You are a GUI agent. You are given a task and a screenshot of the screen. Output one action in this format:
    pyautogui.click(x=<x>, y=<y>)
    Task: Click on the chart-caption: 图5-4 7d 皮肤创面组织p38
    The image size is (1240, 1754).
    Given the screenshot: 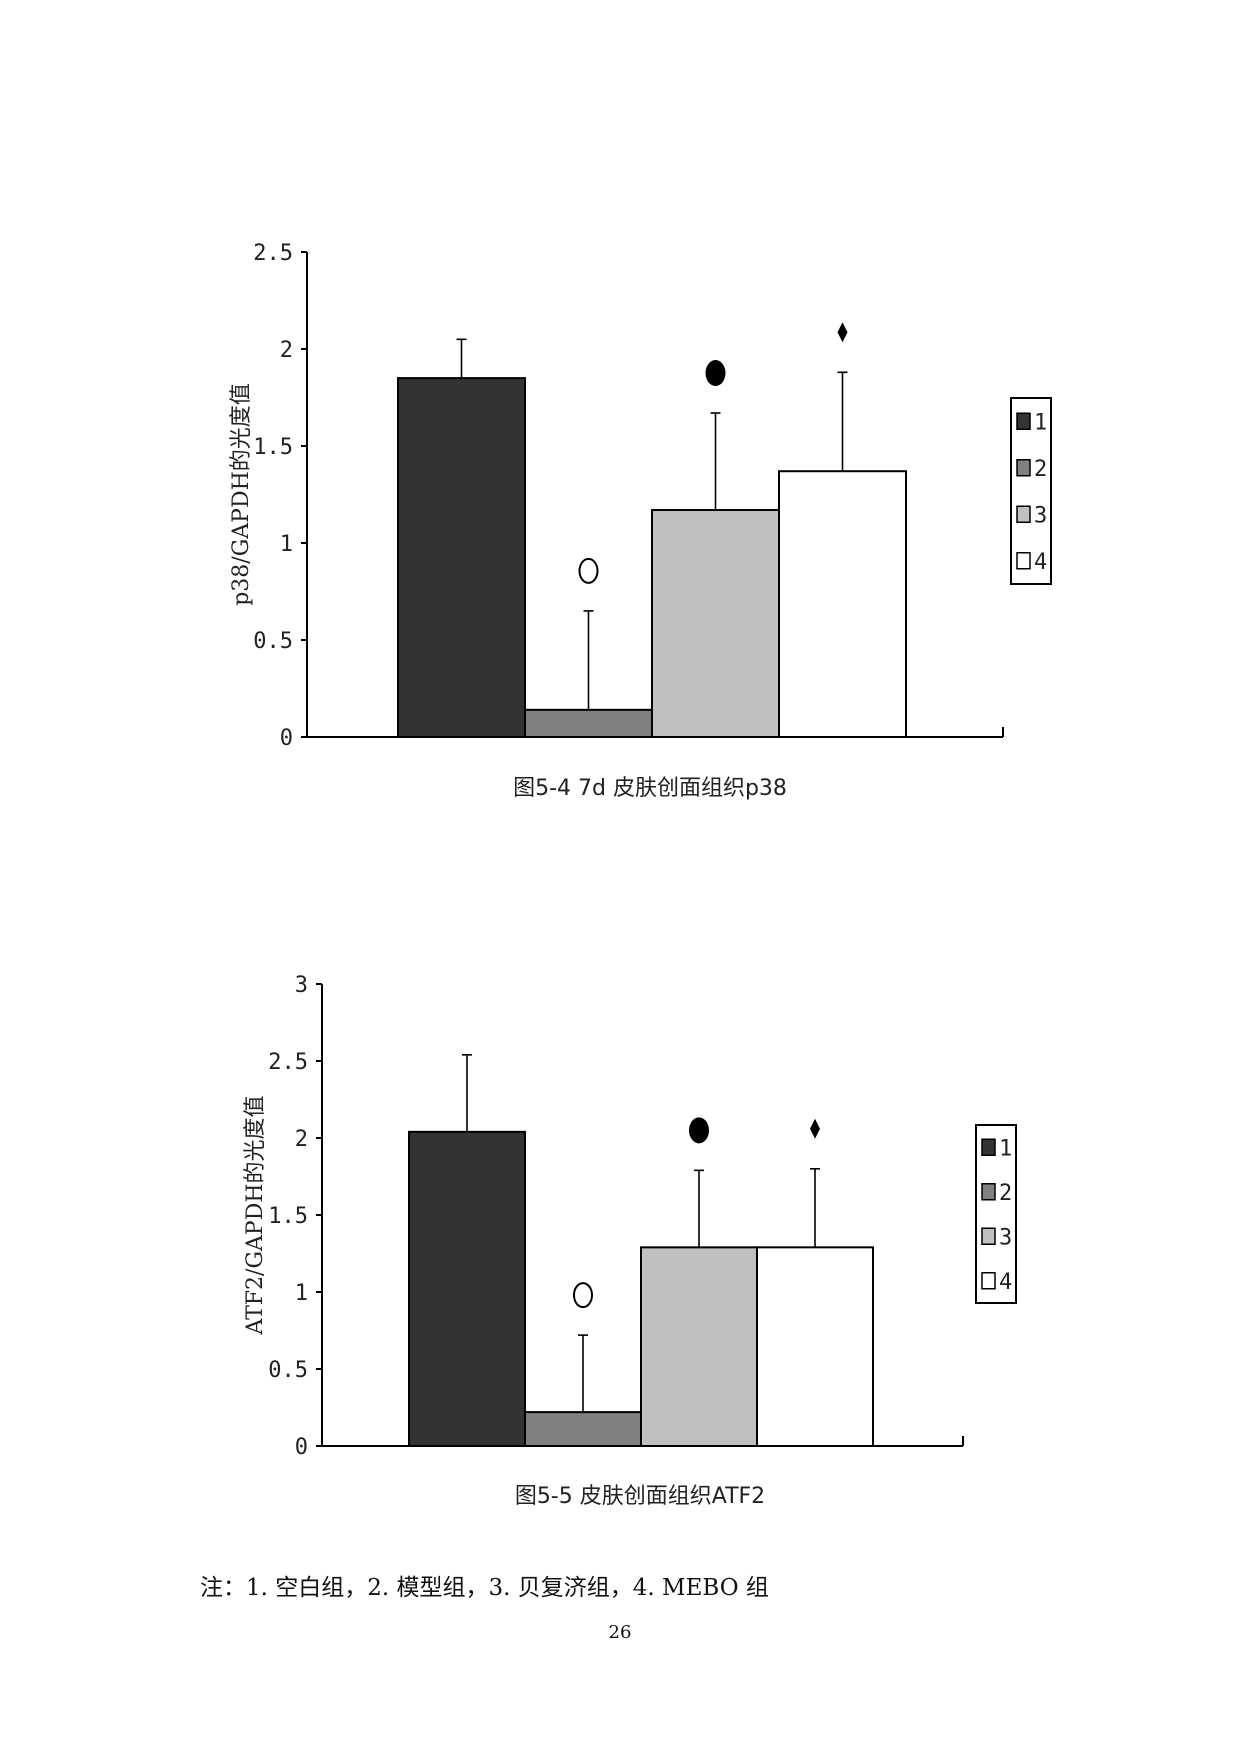 What is the action you would take?
    pyautogui.click(x=650, y=788)
    